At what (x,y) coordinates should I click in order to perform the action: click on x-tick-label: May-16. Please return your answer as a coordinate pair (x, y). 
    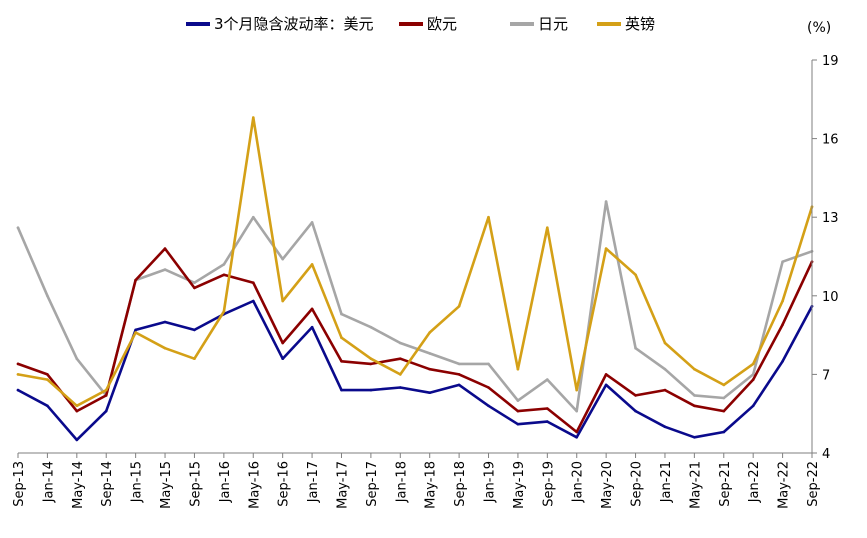
    Looking at the image, I should click on (254, 485).